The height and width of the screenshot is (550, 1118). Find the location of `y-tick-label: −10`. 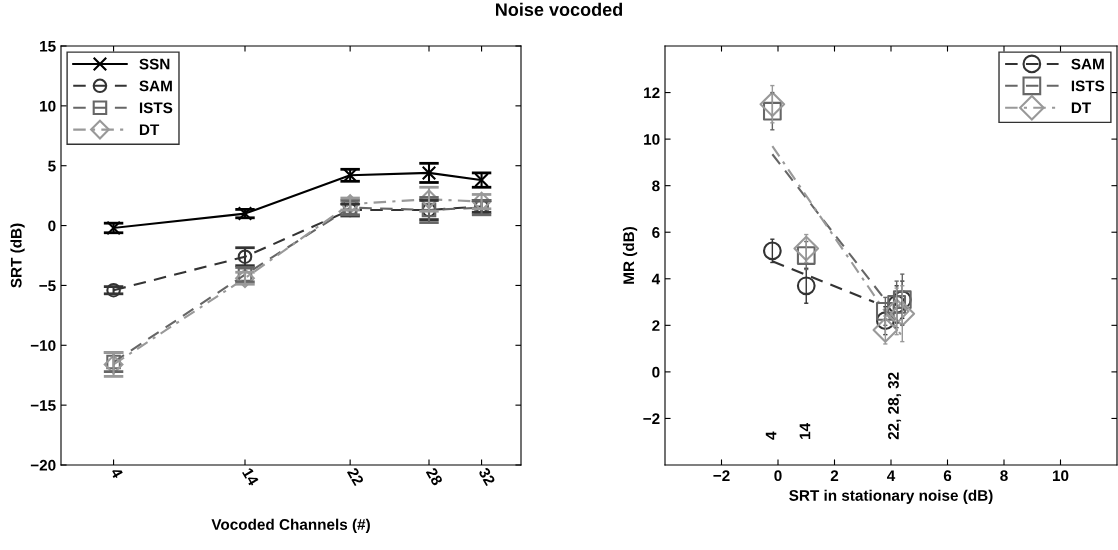

y-tick-label: −10 is located at coordinates (43, 345).